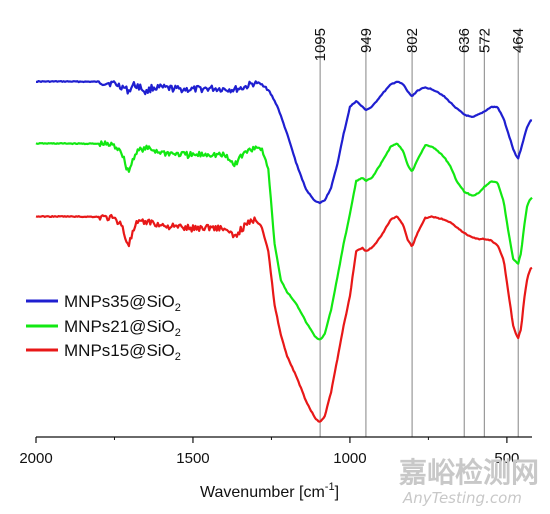 Image resolution: width=550 pixels, height=514 pixels. What do you see at coordinates (192, 458) in the screenshot?
I see `x-tick-label-1: 1500` at bounding box center [192, 458].